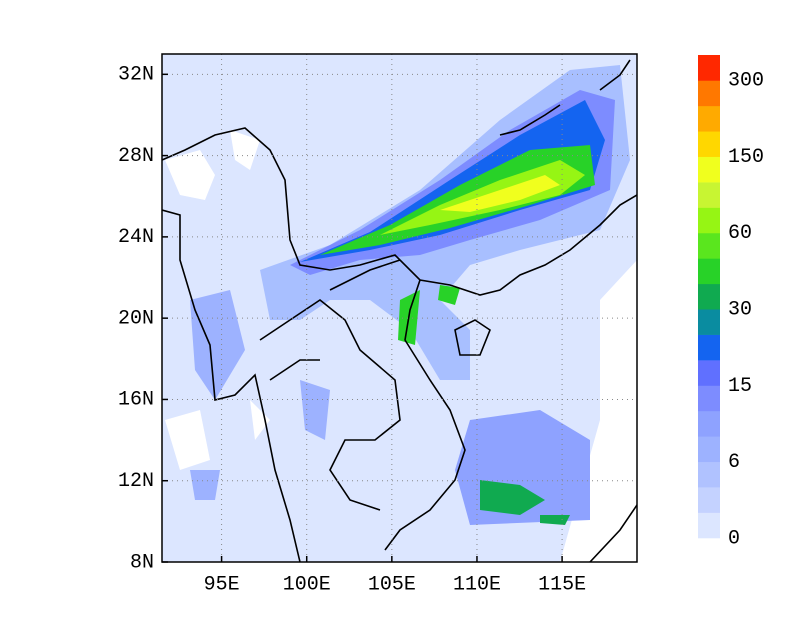 This screenshot has width=800, height=618. What do you see at coordinates (307, 584) in the screenshot?
I see `x-tick-label: 100E` at bounding box center [307, 584].